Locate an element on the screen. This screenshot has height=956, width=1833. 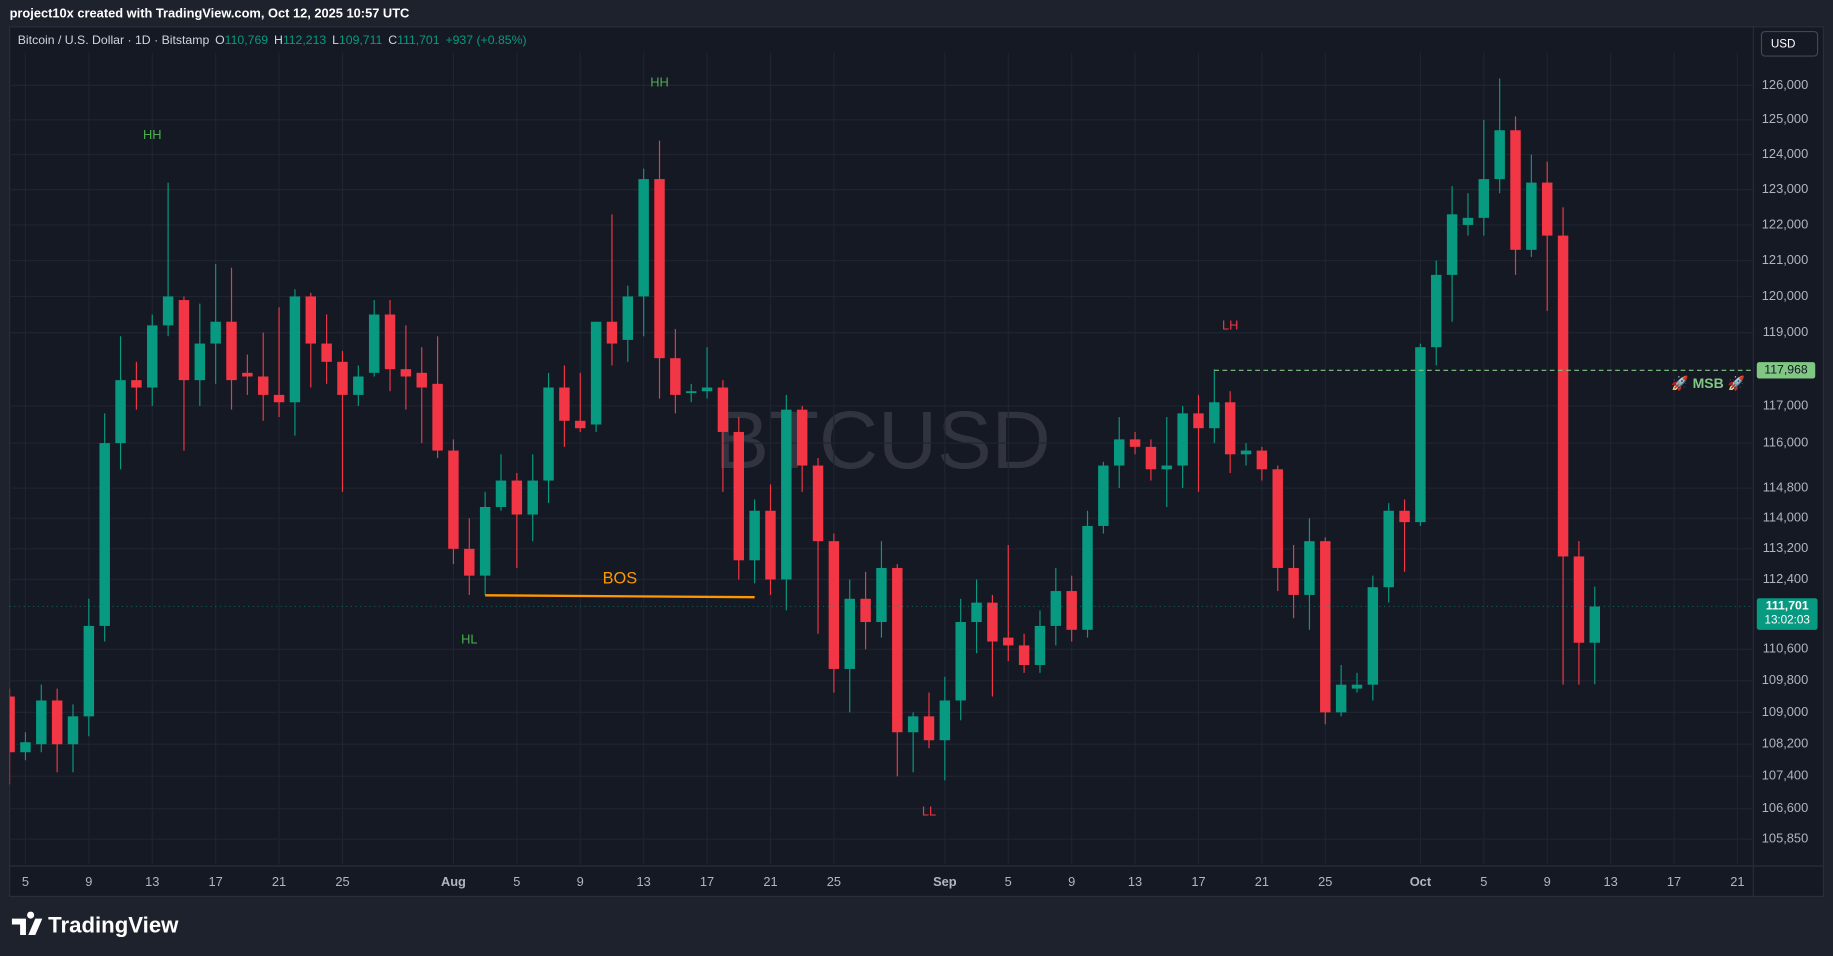
annotation: HL is located at coordinates (469, 639).